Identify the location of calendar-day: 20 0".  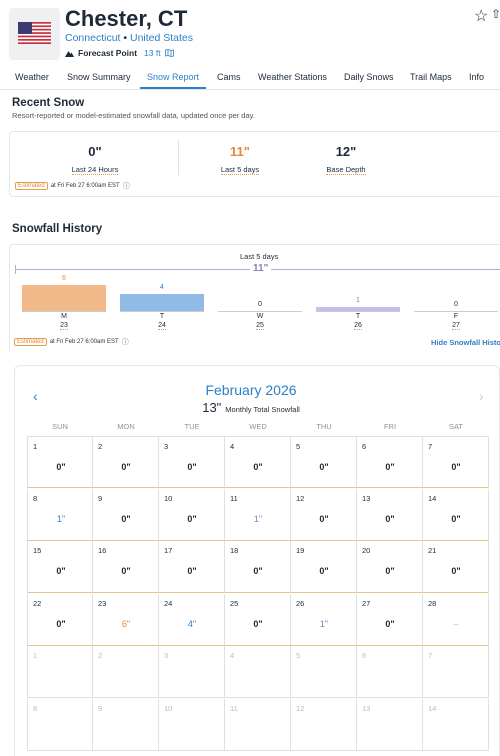
(390, 567).